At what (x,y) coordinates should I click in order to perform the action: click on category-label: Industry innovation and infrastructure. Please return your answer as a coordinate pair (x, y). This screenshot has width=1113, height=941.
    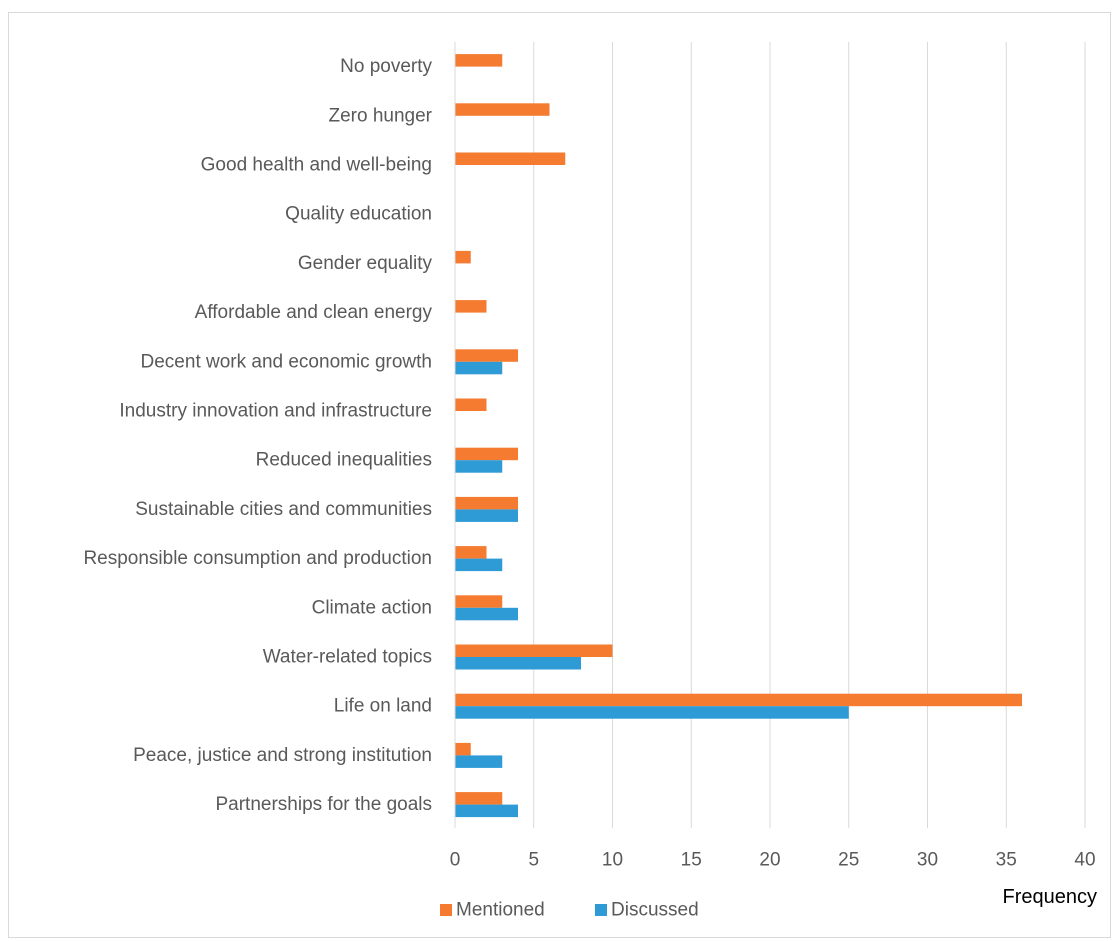
    Looking at the image, I should click on (275, 411).